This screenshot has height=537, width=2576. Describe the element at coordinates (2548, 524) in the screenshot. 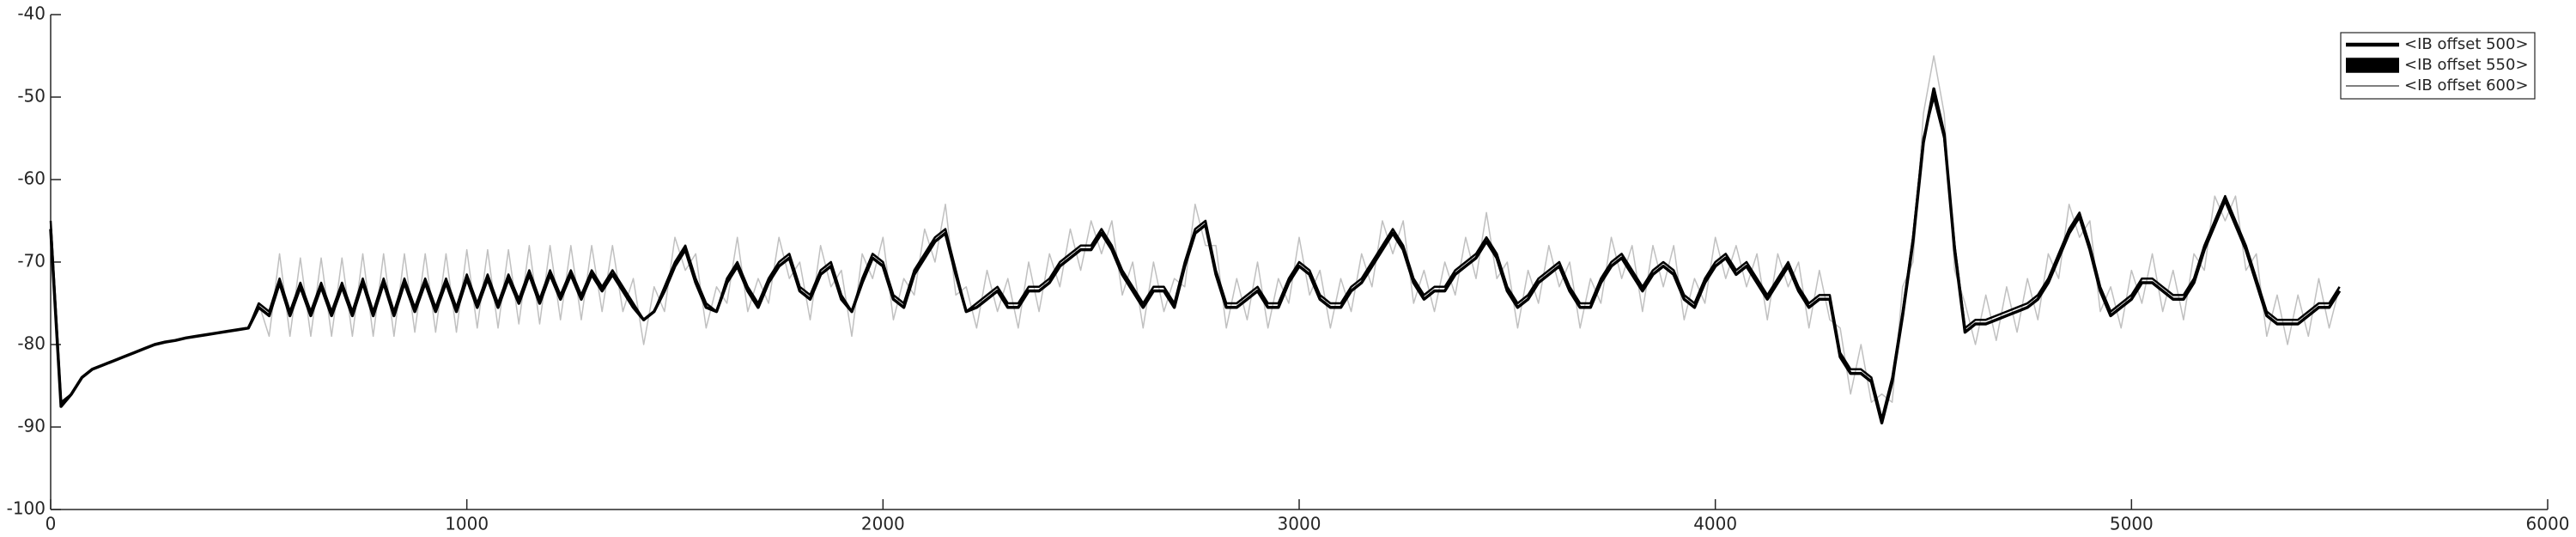

I see `x-tick-label: 6000` at that location.